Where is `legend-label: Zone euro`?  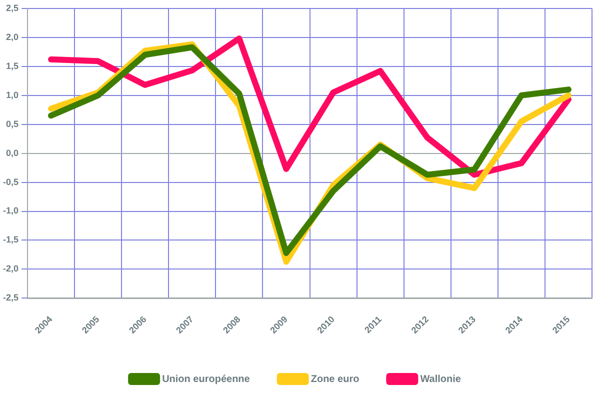 legend-label: Zone euro is located at coordinates (335, 379).